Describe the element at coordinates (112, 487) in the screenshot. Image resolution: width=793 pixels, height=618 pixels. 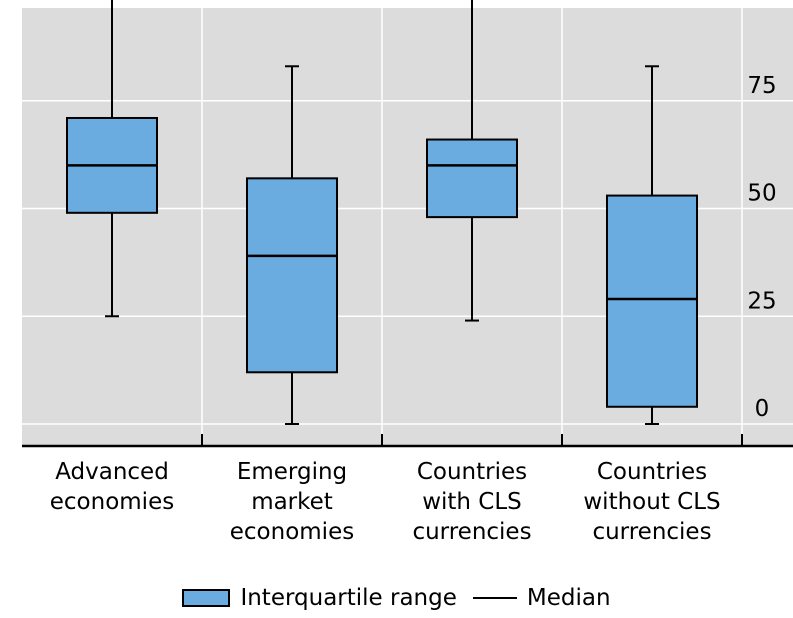
I see `x-tick-label: Advanced economies` at that location.